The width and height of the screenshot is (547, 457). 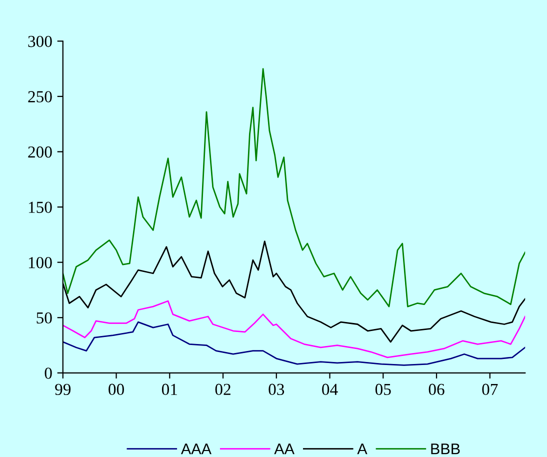 I want to click on y-tick-label: 300, so click(x=40, y=42).